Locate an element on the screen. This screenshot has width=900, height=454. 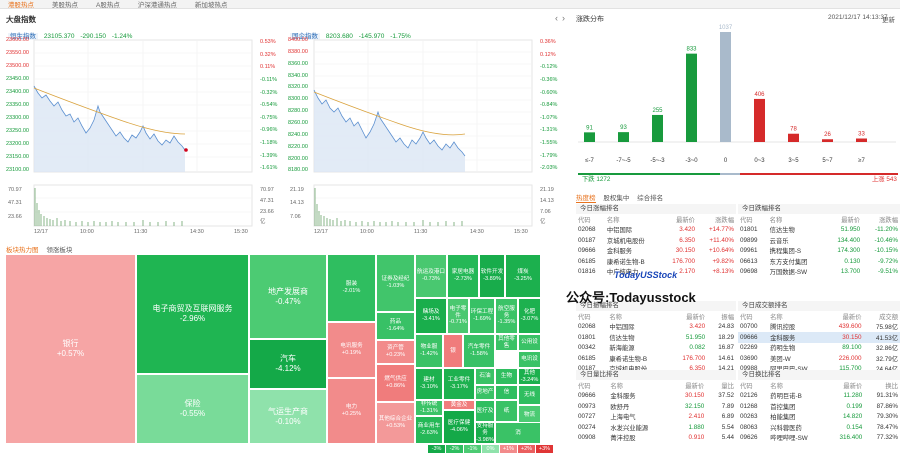
column-header: 量比 is located at coordinates (727, 386).